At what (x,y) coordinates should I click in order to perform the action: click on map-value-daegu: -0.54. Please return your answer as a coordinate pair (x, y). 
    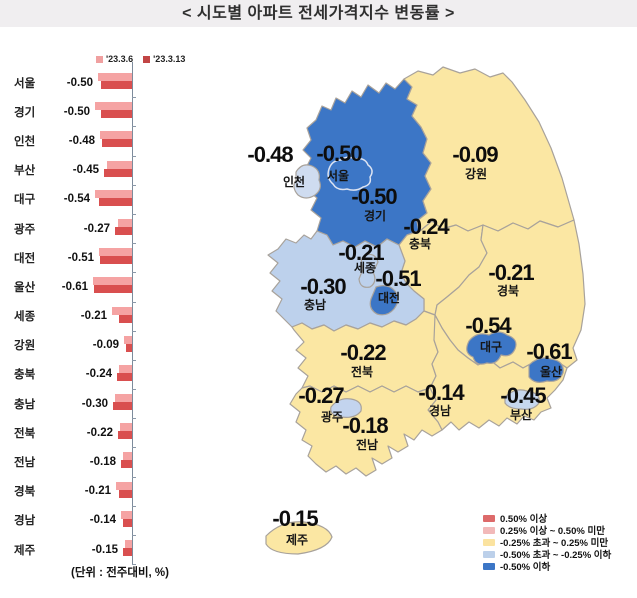
    Looking at the image, I should click on (488, 325).